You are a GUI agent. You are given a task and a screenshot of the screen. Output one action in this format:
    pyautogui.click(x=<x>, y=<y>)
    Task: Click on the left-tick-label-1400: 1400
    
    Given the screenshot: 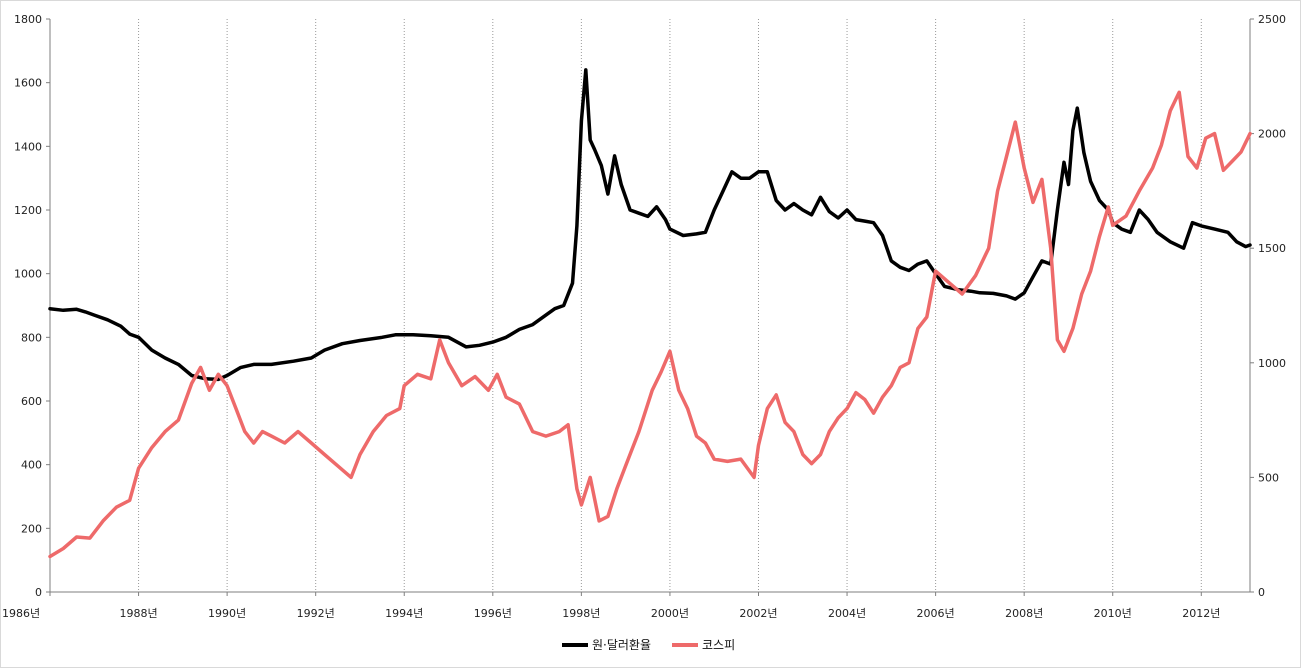 What is the action you would take?
    pyautogui.click(x=28, y=146)
    